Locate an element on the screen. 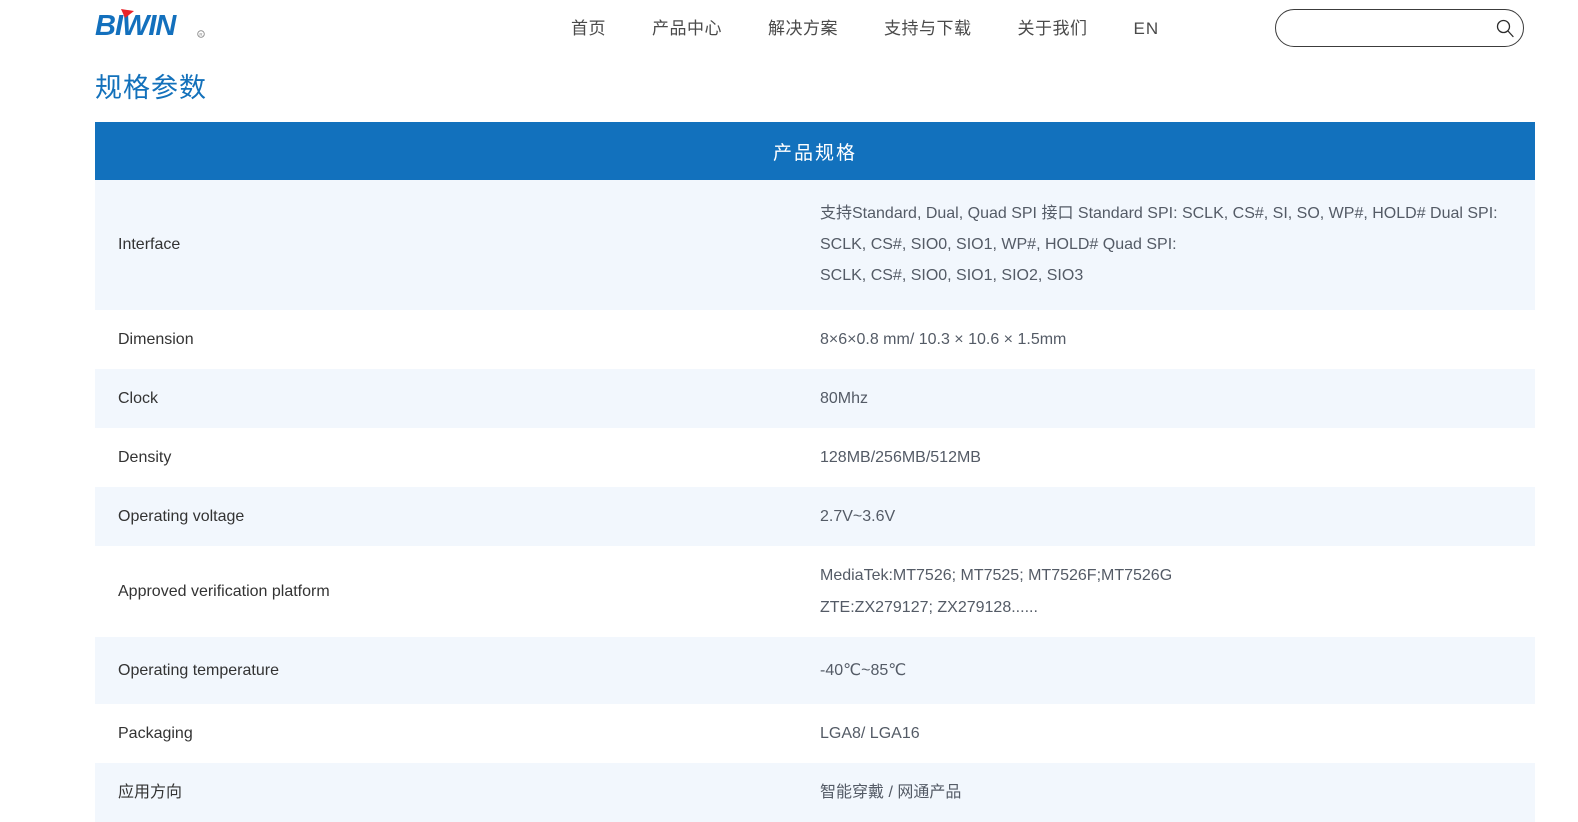 This screenshot has width=1578, height=822. search-box is located at coordinates (1399, 28).